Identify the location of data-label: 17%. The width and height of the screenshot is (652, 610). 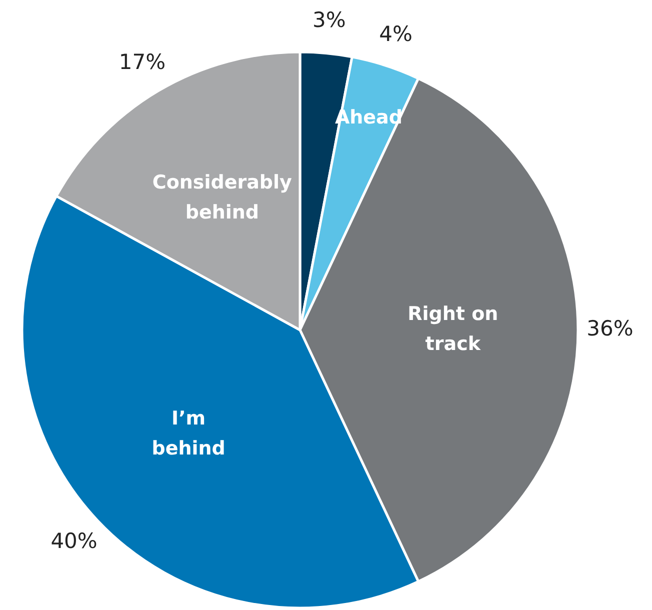
(142, 62).